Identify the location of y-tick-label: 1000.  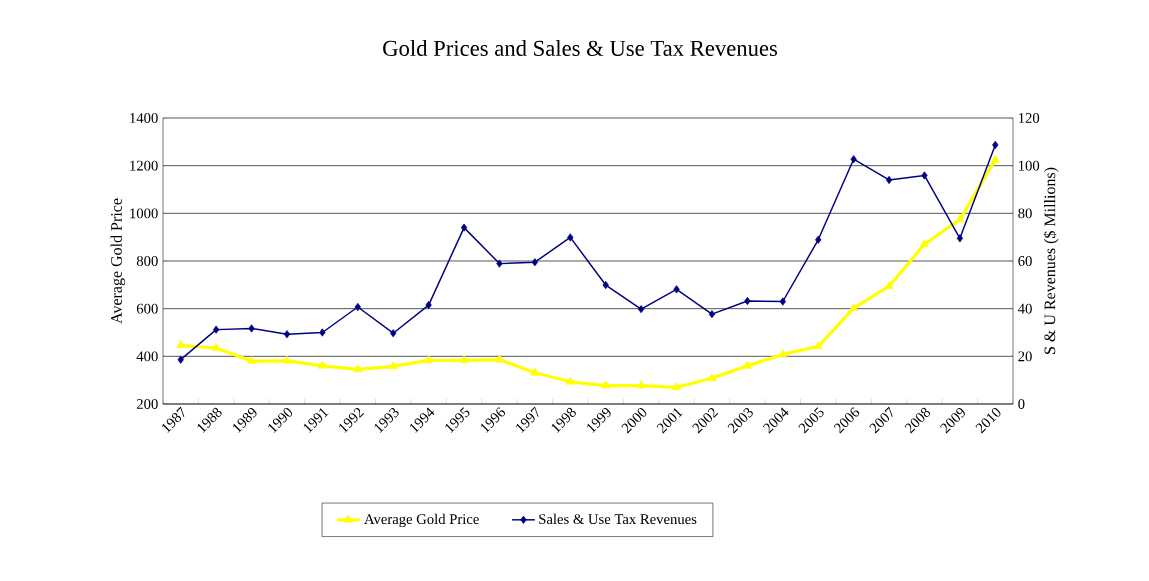
(144, 213).